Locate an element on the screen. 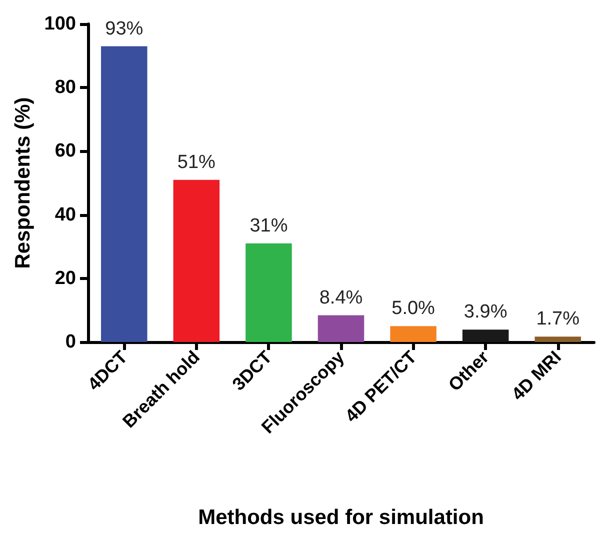 The height and width of the screenshot is (533, 612). y-tick-label: 20 is located at coordinates (65, 278).